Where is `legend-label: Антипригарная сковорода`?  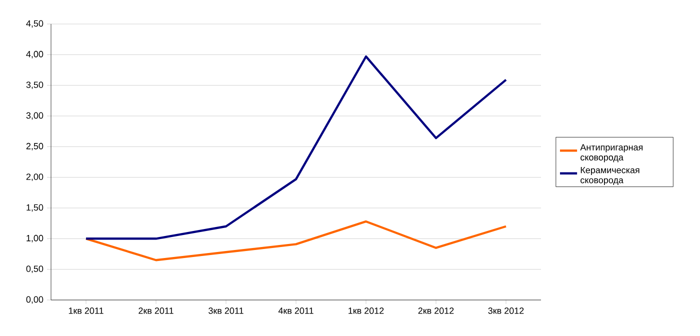 legend-label: Антипригарная сковорода is located at coordinates (611, 153).